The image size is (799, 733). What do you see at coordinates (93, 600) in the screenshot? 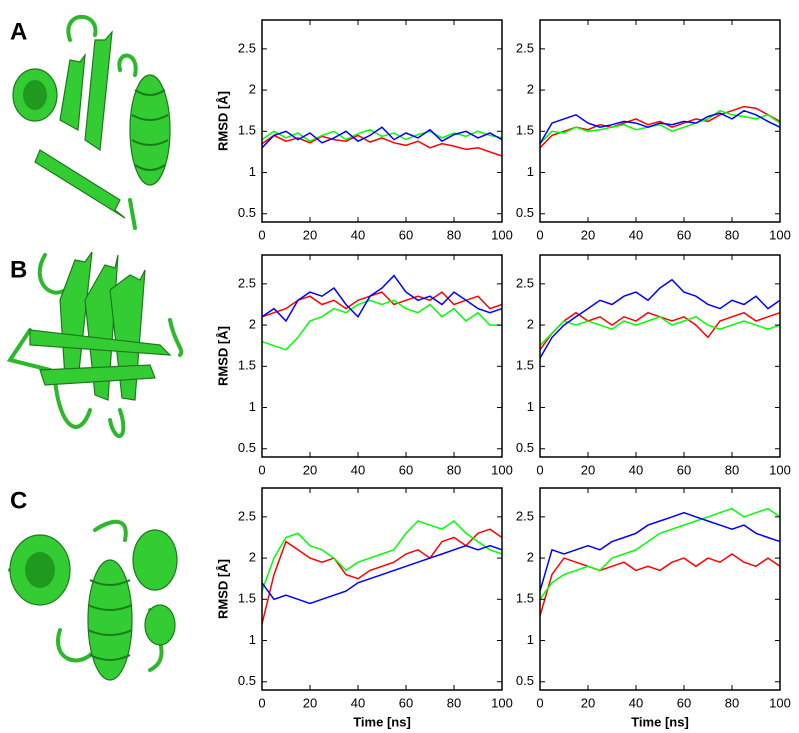
I see `protein-c` at bounding box center [93, 600].